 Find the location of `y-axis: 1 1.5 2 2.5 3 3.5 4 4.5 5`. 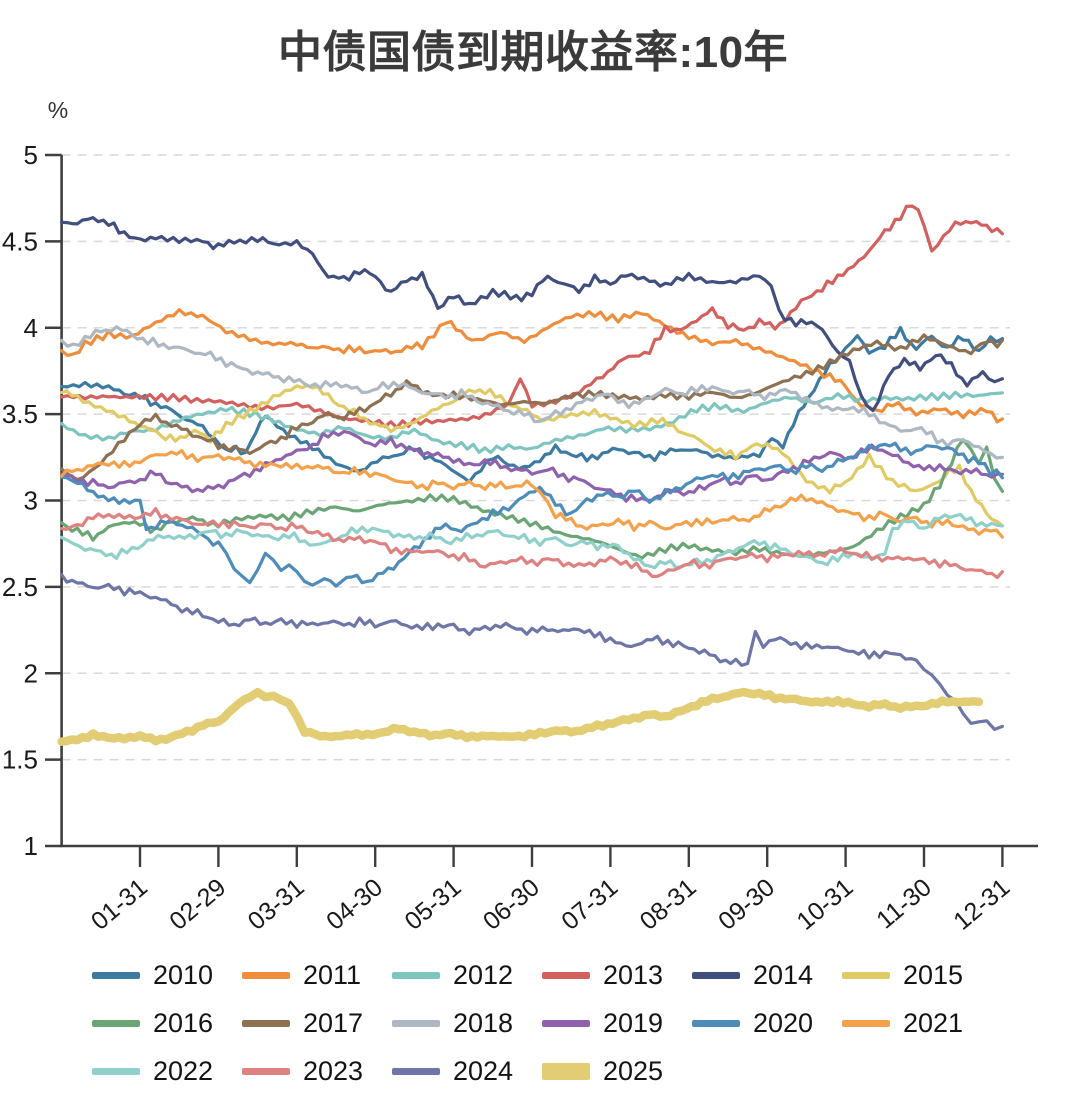

y-axis: 1 1.5 2 2.5 3 3.5 4 4.5 5 is located at coordinates (32, 500).